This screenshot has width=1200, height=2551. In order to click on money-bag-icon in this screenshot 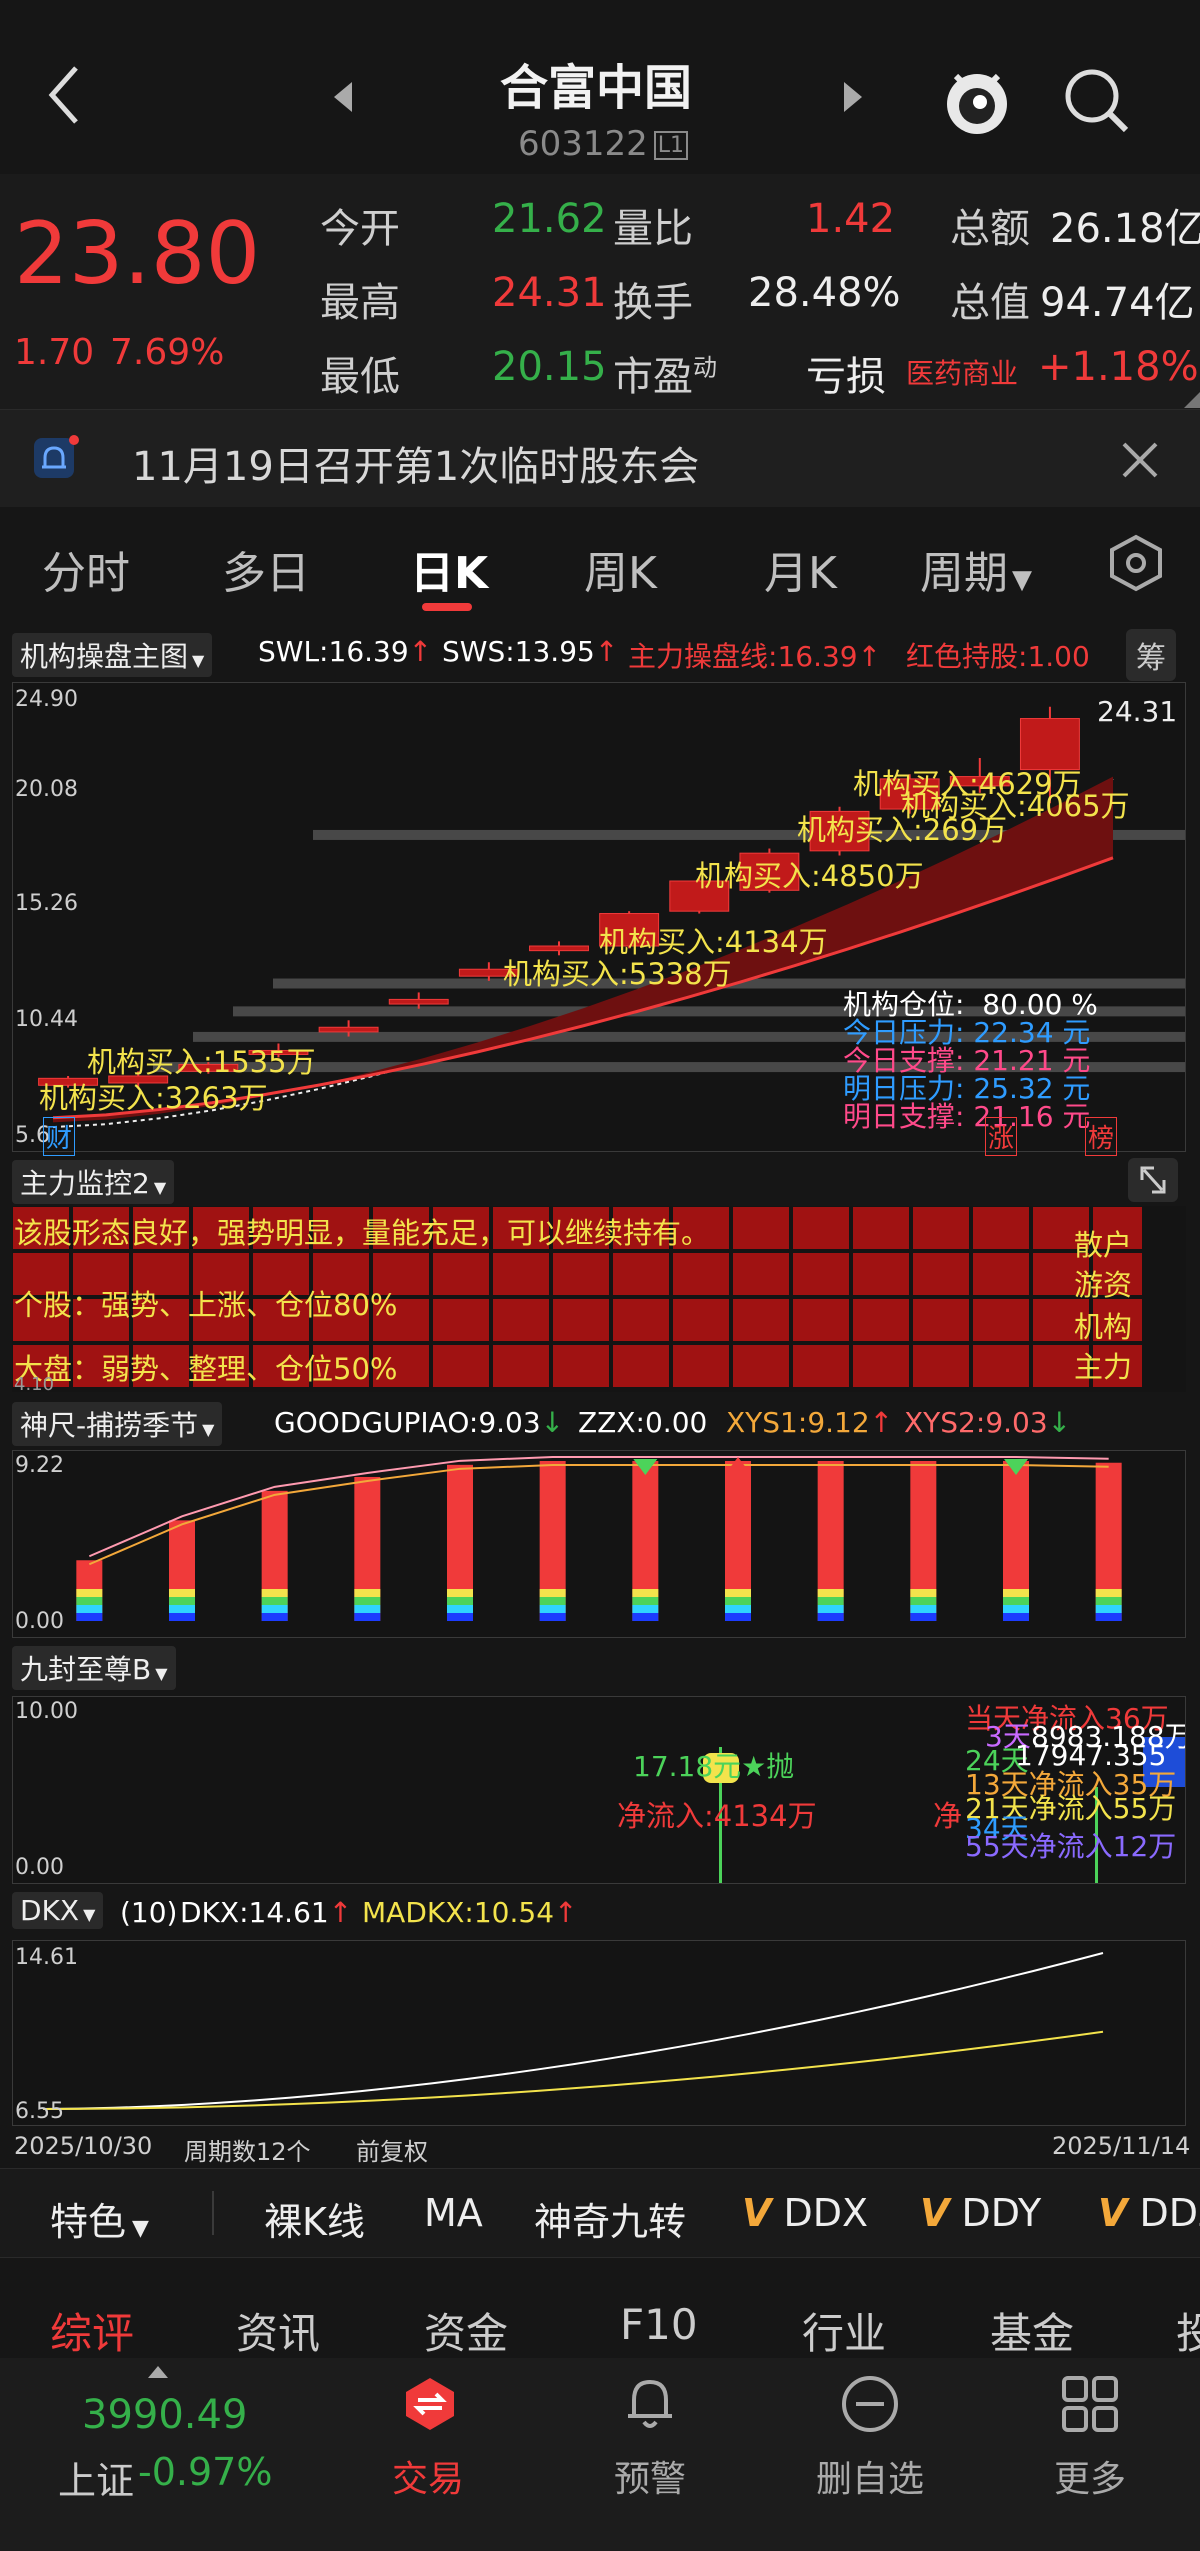, I will do `click(721, 1768)`.